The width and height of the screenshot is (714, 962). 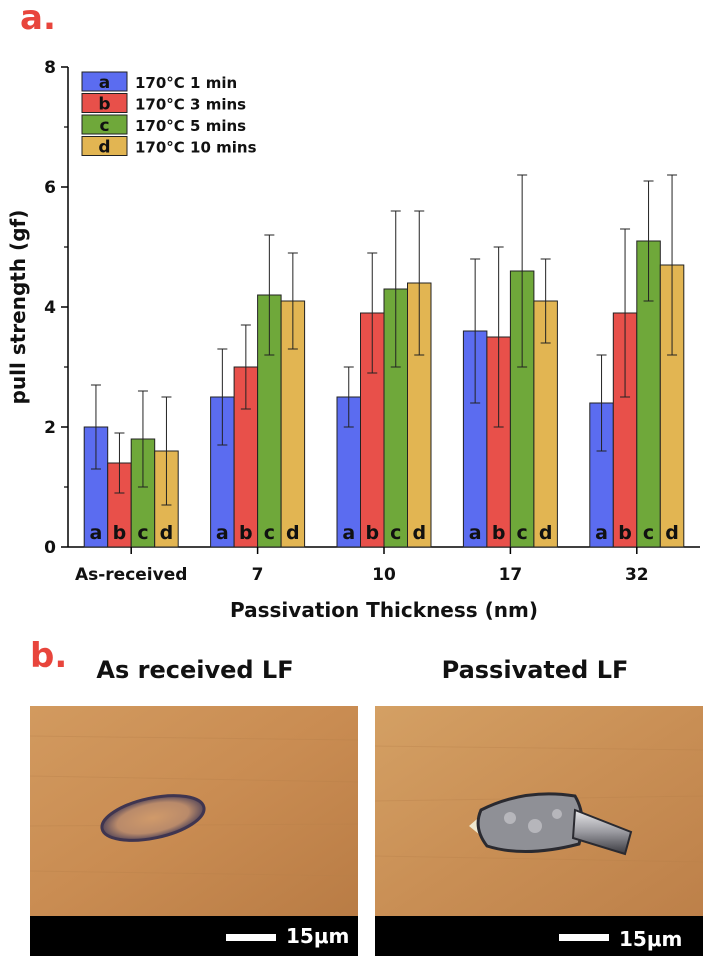 What do you see at coordinates (38, 19) in the screenshot?
I see `panel-a-label: a.` at bounding box center [38, 19].